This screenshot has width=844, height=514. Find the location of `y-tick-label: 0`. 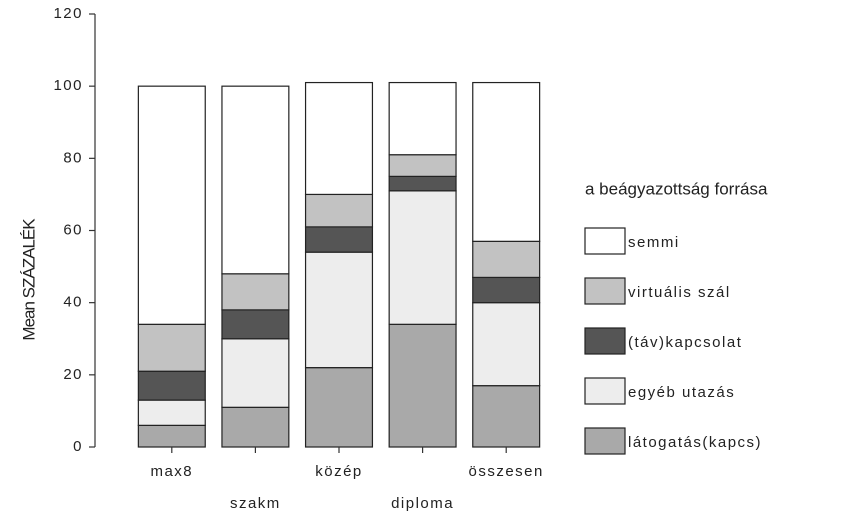

y-tick-label: 0 is located at coordinates (78, 446).